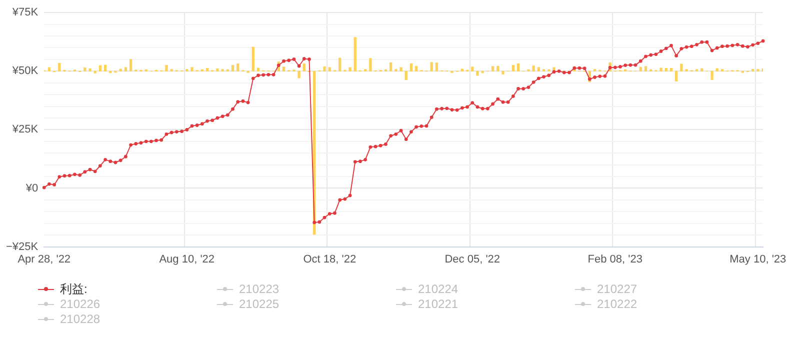 Image resolution: width=787 pixels, height=343 pixels. Describe the element at coordinates (25, 12) in the screenshot. I see `y-tick-label: ¥75K` at that location.